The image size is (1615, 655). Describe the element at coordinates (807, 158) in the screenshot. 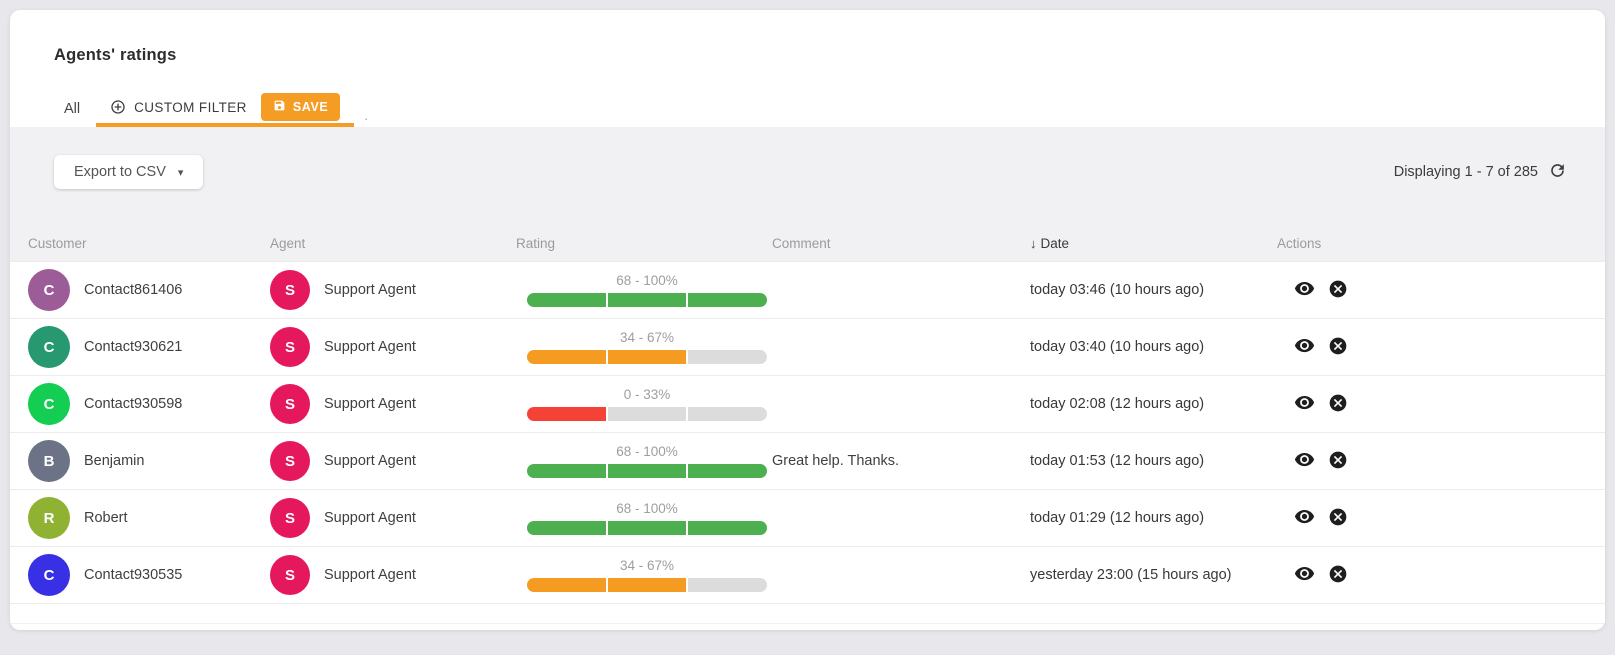

I see `toolbar: Export to CSV ▾ Displaying 1 - 7 of 285` at that location.